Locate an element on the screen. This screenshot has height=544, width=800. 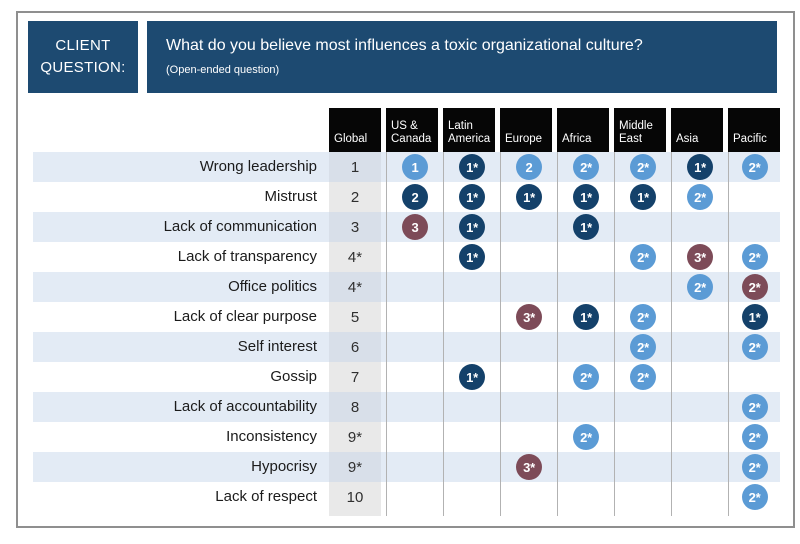
global-rank-value: 10 is located at coordinates (355, 497).